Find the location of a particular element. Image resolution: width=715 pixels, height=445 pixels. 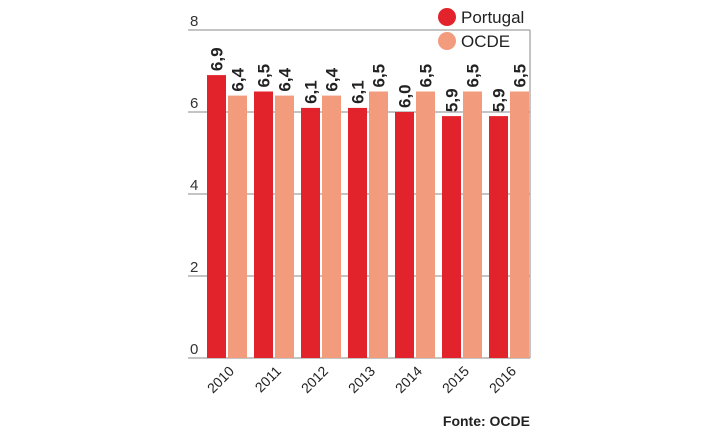

y-tick-label-8: 8 is located at coordinates (194, 21).